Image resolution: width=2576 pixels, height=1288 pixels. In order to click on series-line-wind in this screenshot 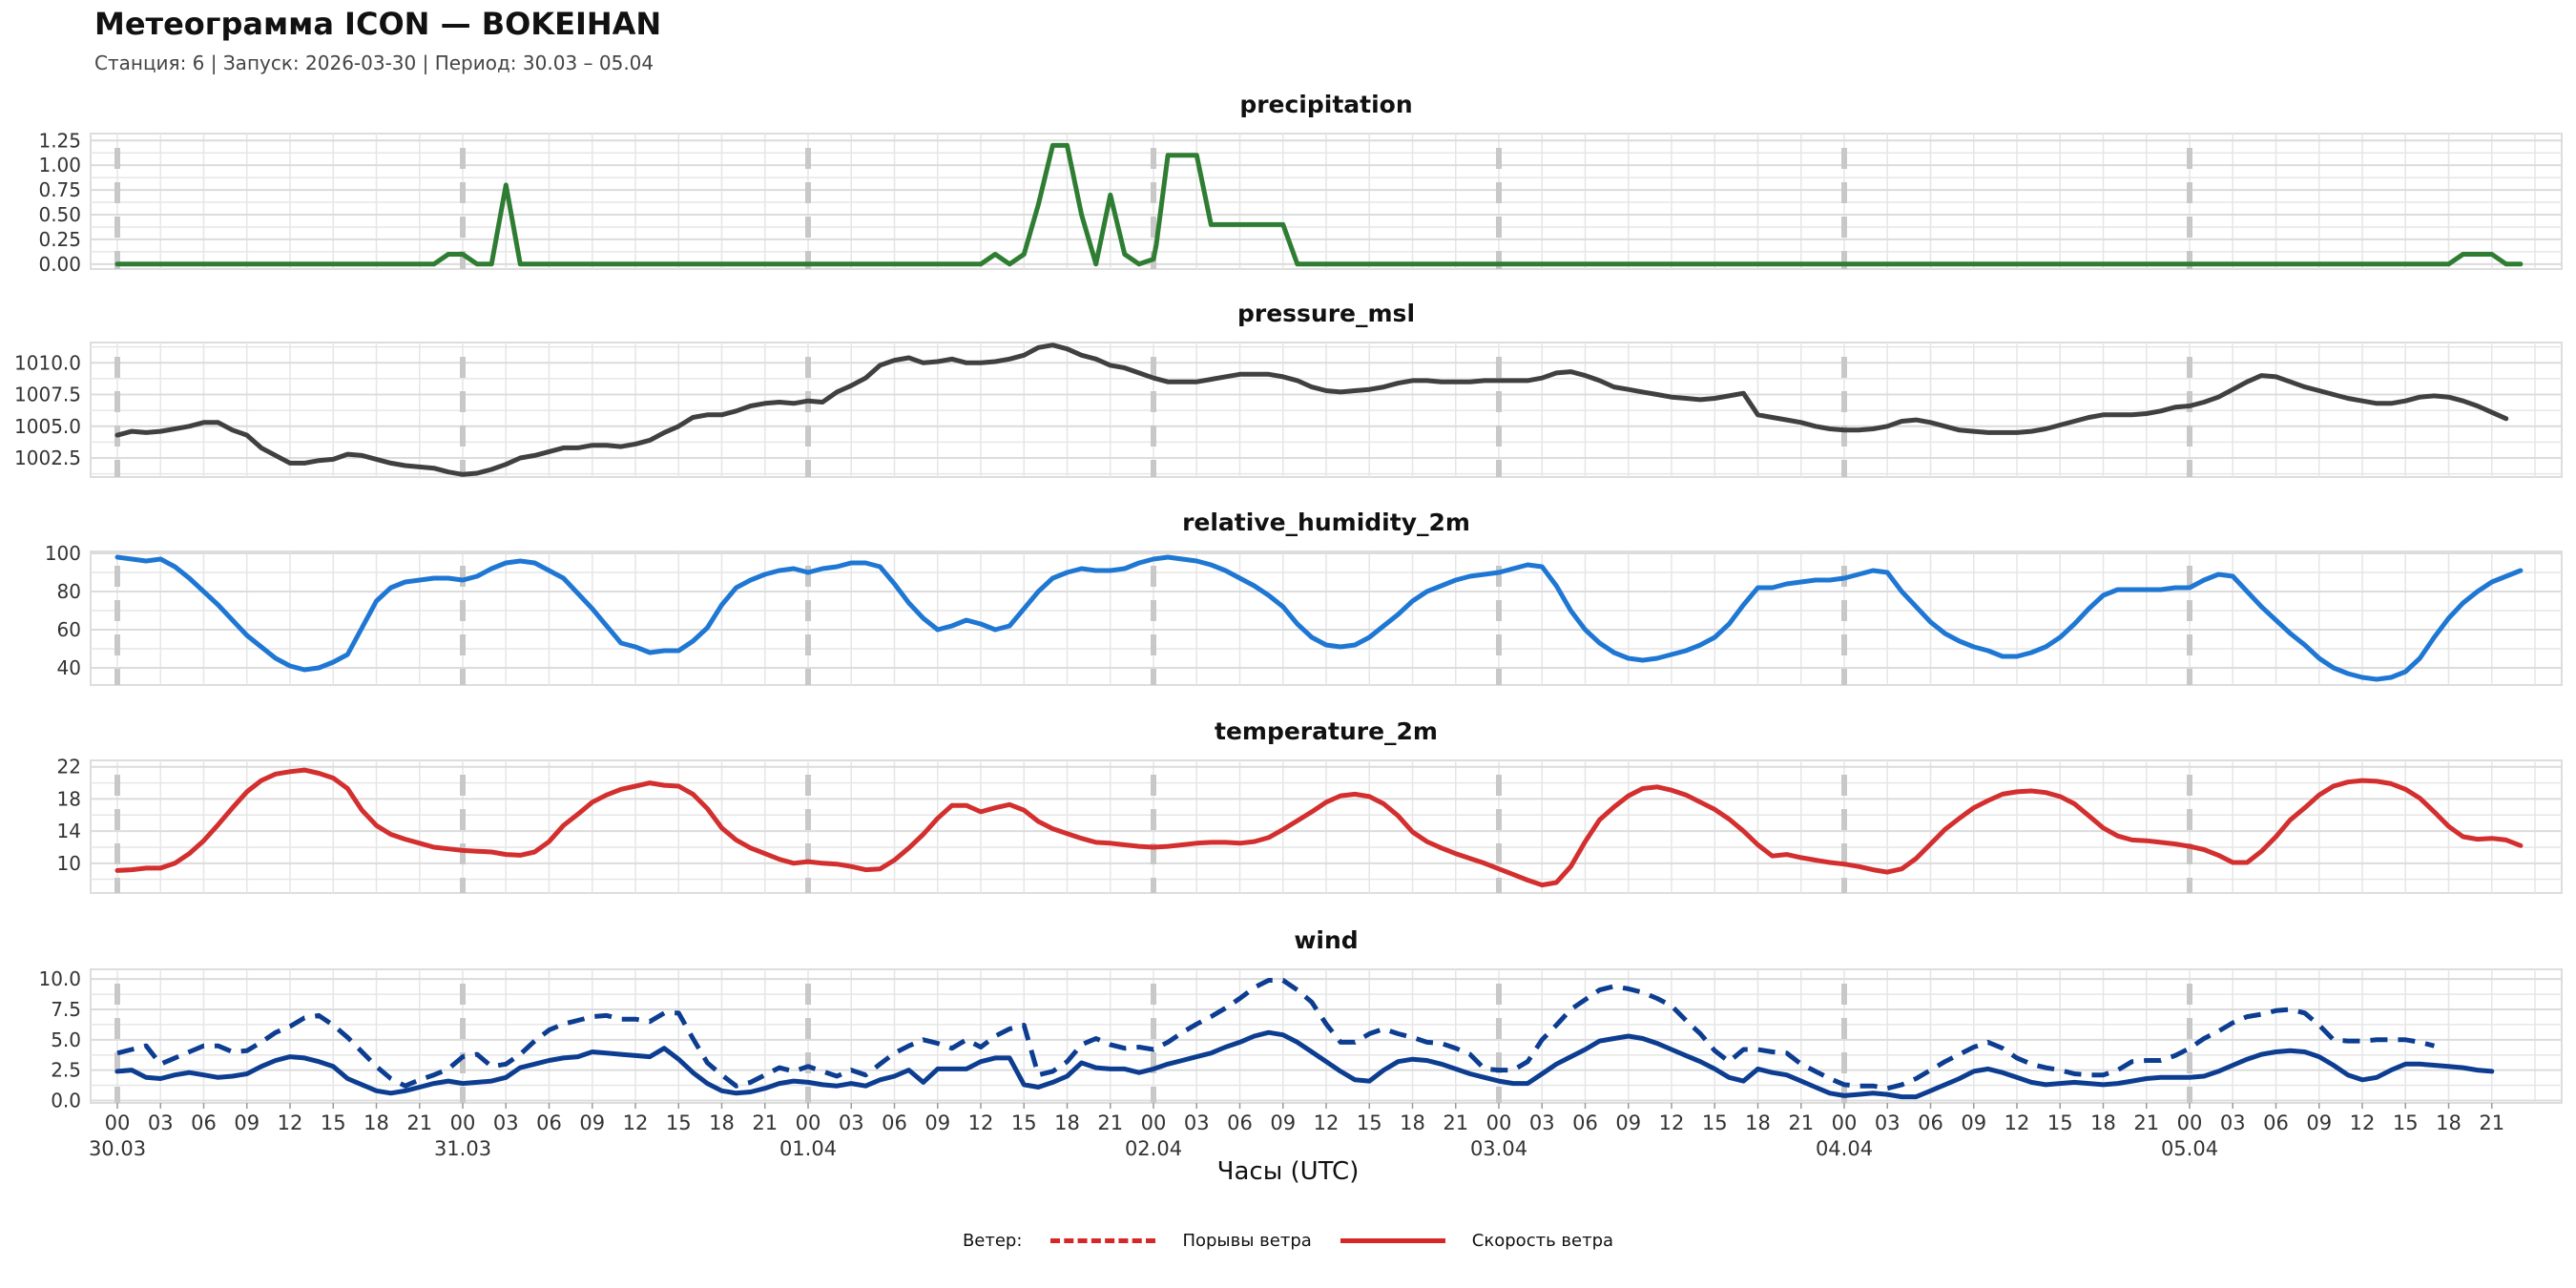, I will do `click(1304, 1064)`.